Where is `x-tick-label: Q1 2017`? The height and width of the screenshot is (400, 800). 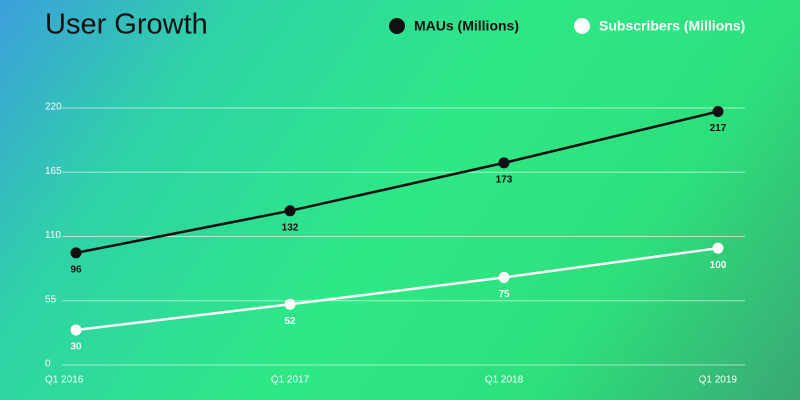
x-tick-label: Q1 2017 is located at coordinates (290, 380).